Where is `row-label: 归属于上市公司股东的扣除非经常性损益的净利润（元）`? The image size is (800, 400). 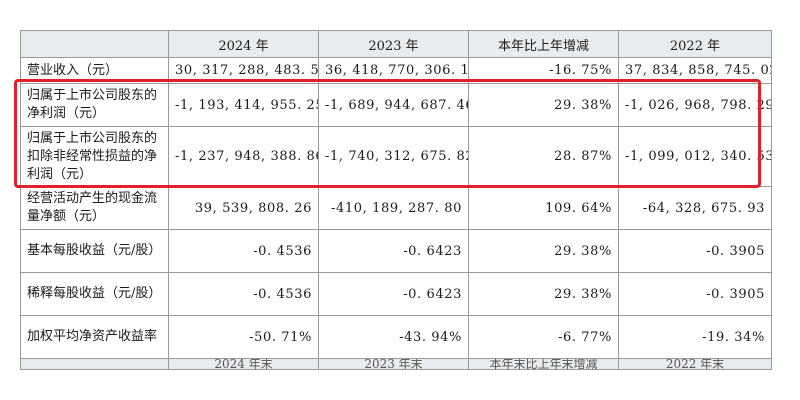 row-label: 归属于上市公司股东的扣除非经常性损益的净利润（元） is located at coordinates (94, 156).